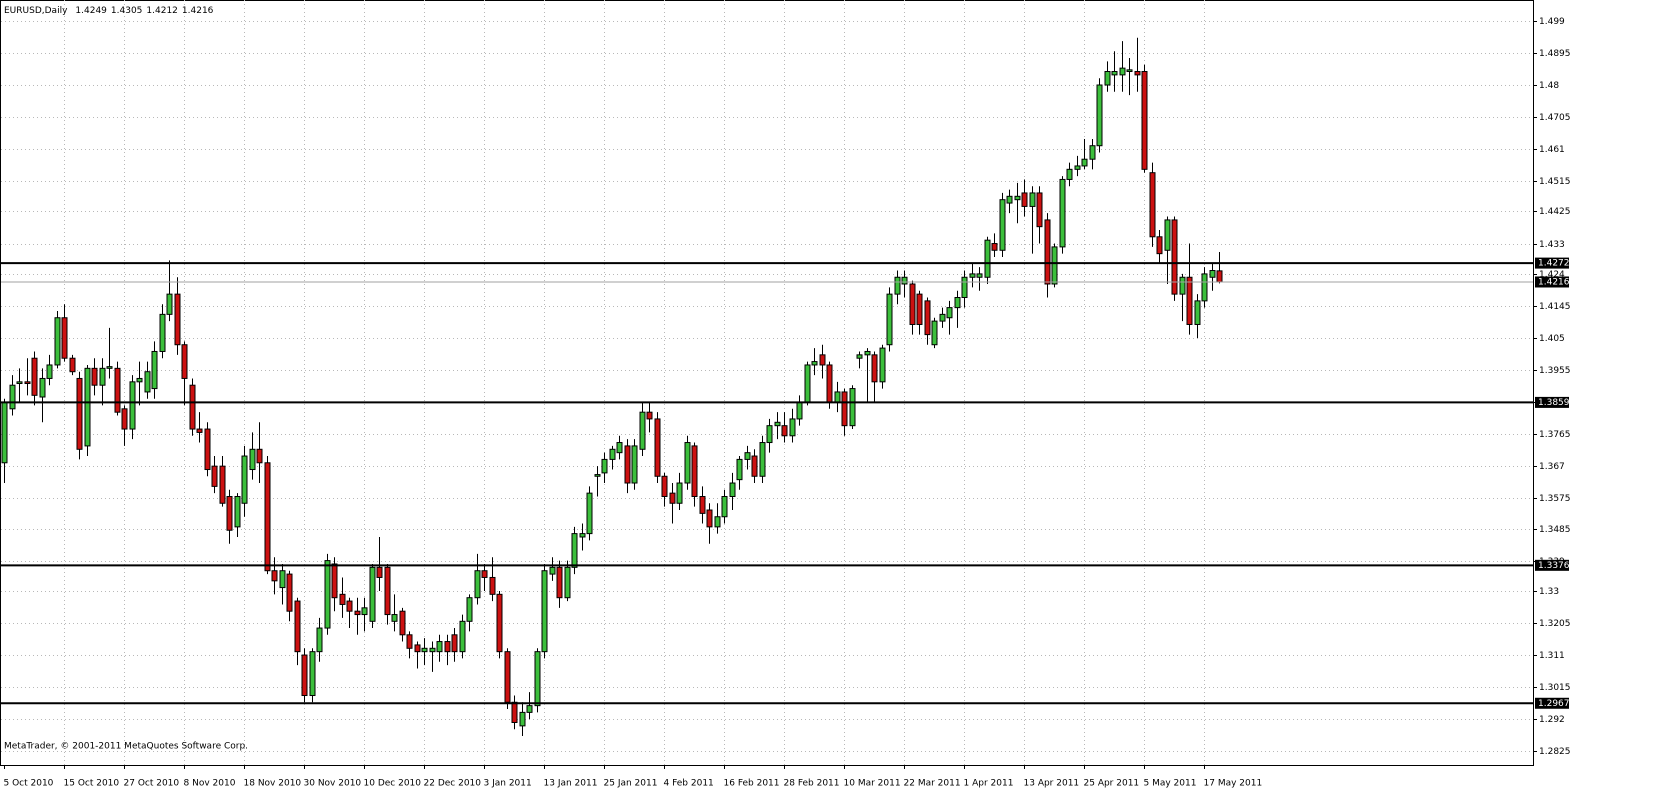 This screenshot has height=792, width=1674. I want to click on y-tick-label: 1.3485, so click(1555, 530).